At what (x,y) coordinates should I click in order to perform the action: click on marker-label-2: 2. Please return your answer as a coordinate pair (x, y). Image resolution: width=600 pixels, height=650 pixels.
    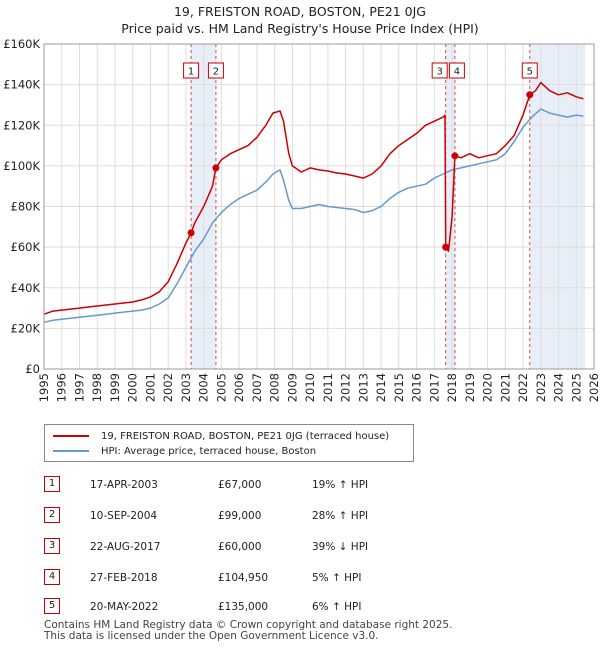
    Looking at the image, I should click on (215, 70).